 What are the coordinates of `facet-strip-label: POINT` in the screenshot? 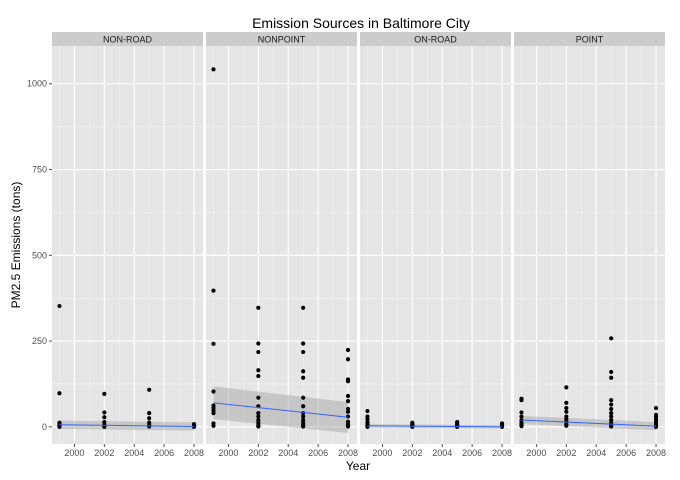 It's located at (590, 40).